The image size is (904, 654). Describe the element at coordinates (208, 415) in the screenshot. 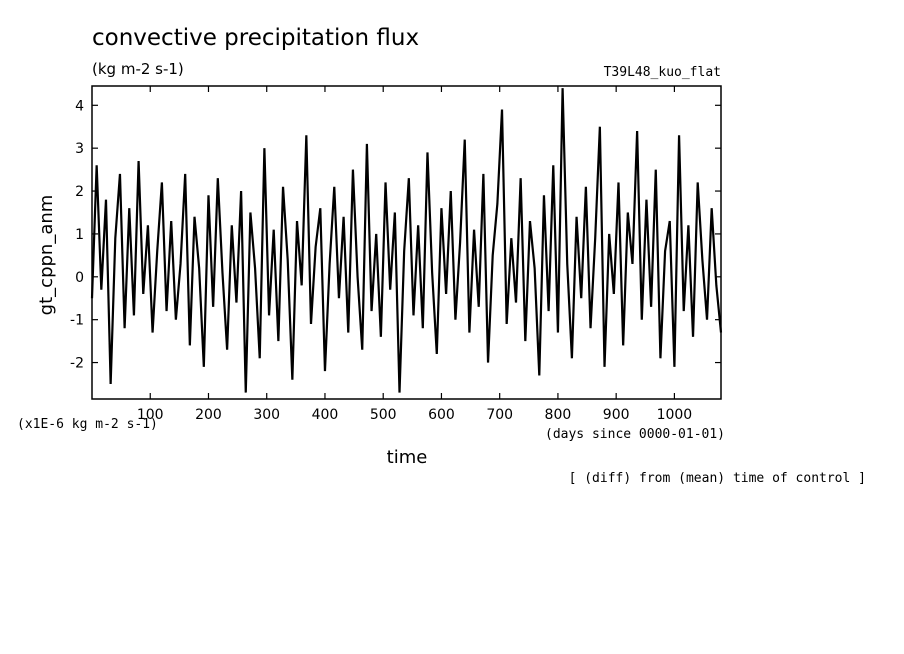

I see `x-tick-label: 200` at that location.